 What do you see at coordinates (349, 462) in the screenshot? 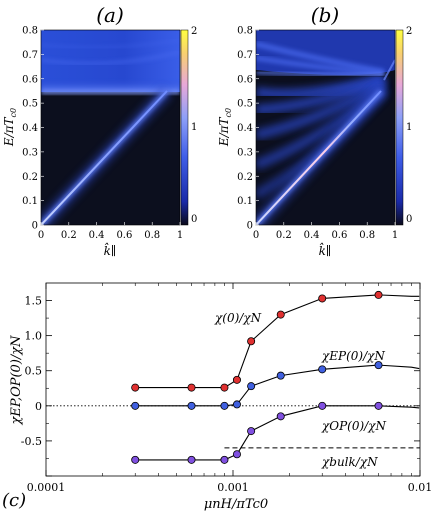
I see `annotation-chi-bulk: χbulk/χN` at bounding box center [349, 462].